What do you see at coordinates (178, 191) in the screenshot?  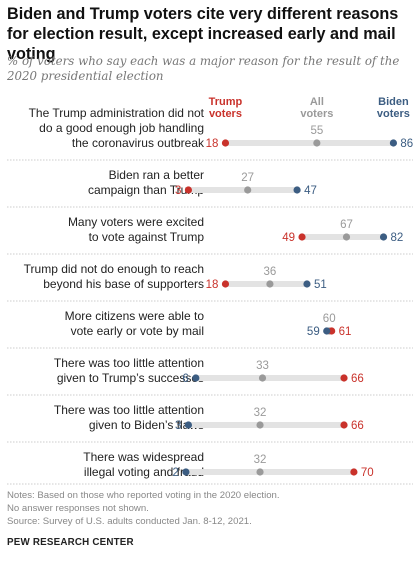 I see `trump-value-label: 3` at bounding box center [178, 191].